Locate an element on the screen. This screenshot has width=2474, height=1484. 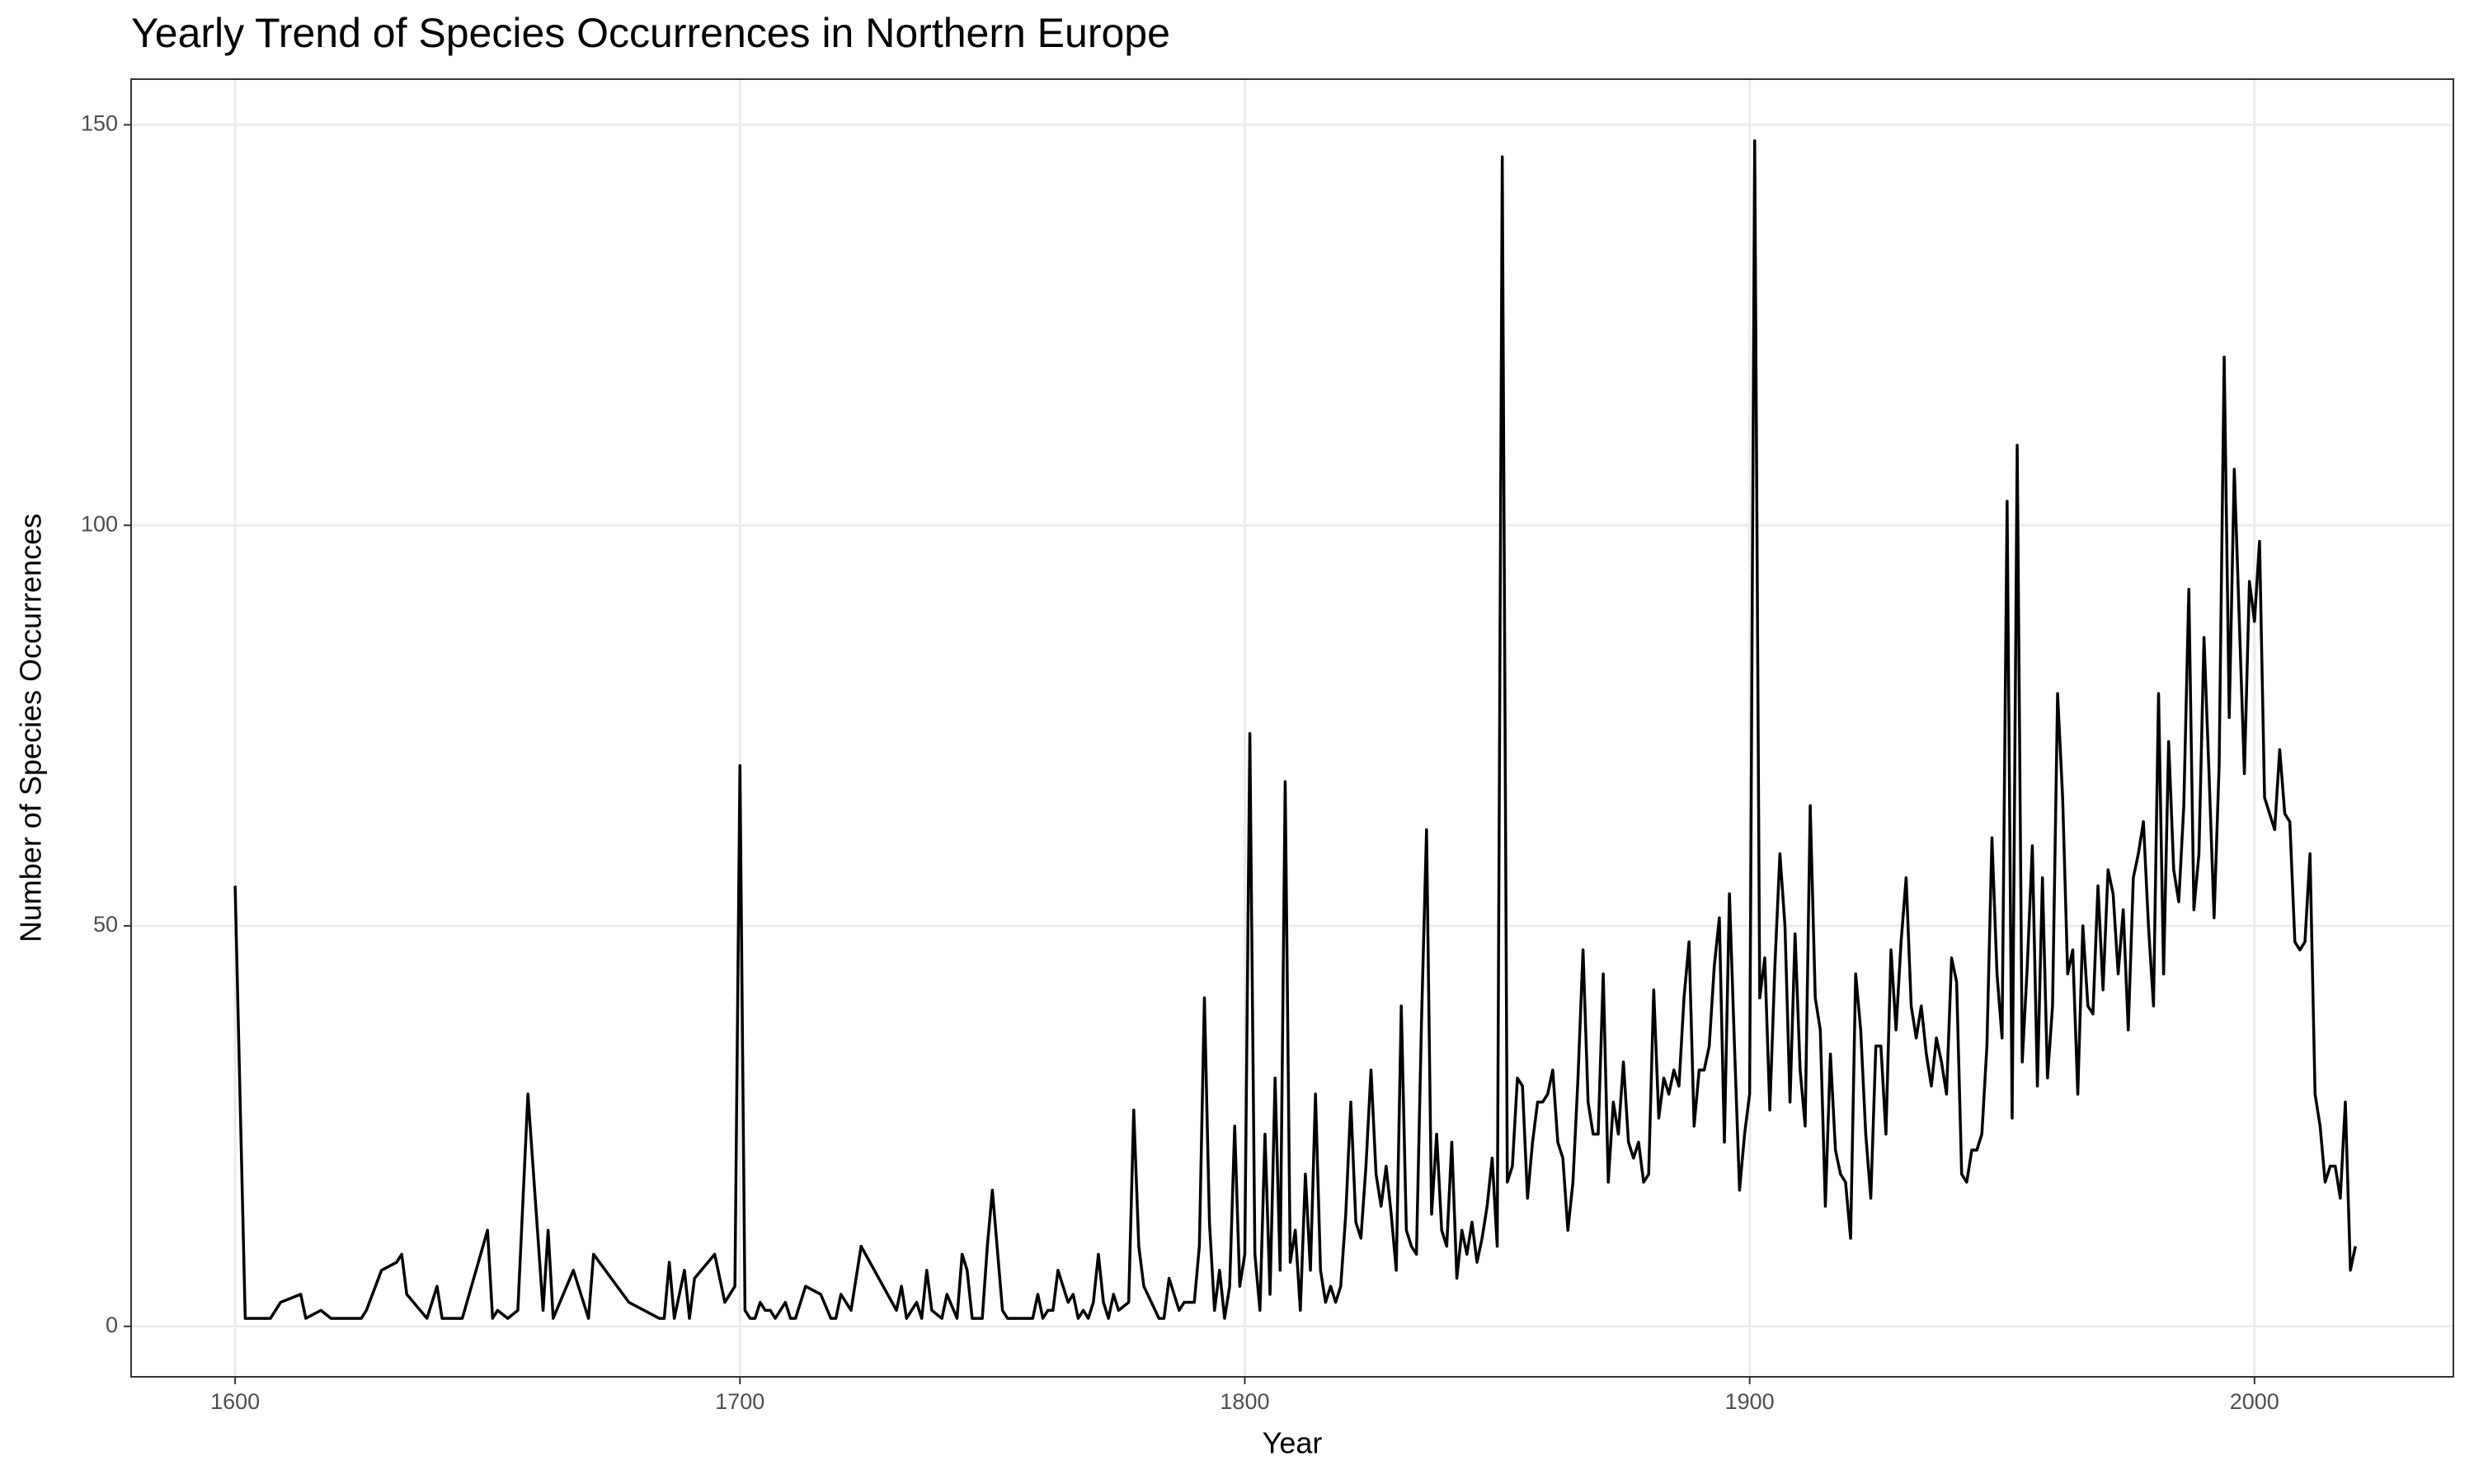
x-tick-label: 1700 is located at coordinates (739, 1401).